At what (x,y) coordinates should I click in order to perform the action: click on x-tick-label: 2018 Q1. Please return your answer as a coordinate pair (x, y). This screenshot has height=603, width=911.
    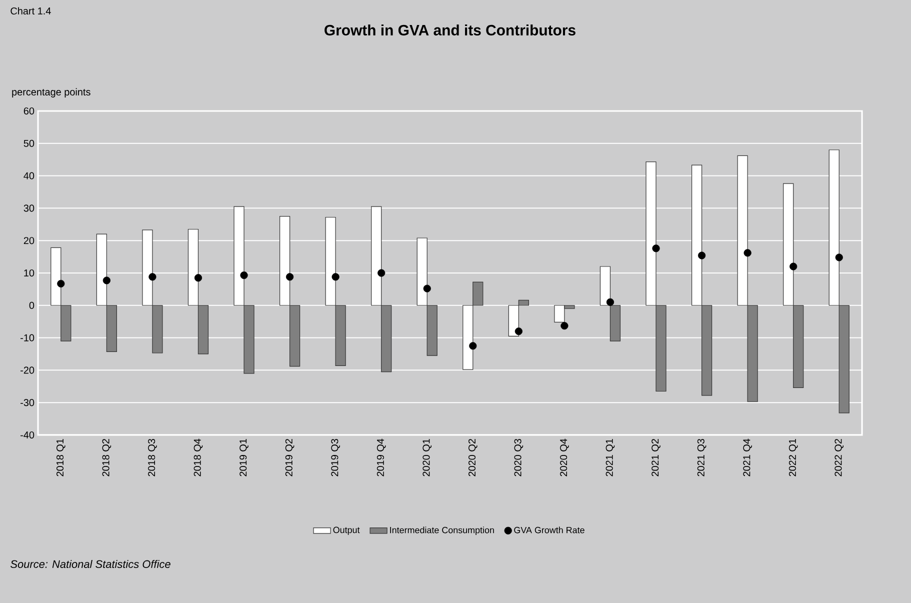
    Looking at the image, I should click on (61, 457).